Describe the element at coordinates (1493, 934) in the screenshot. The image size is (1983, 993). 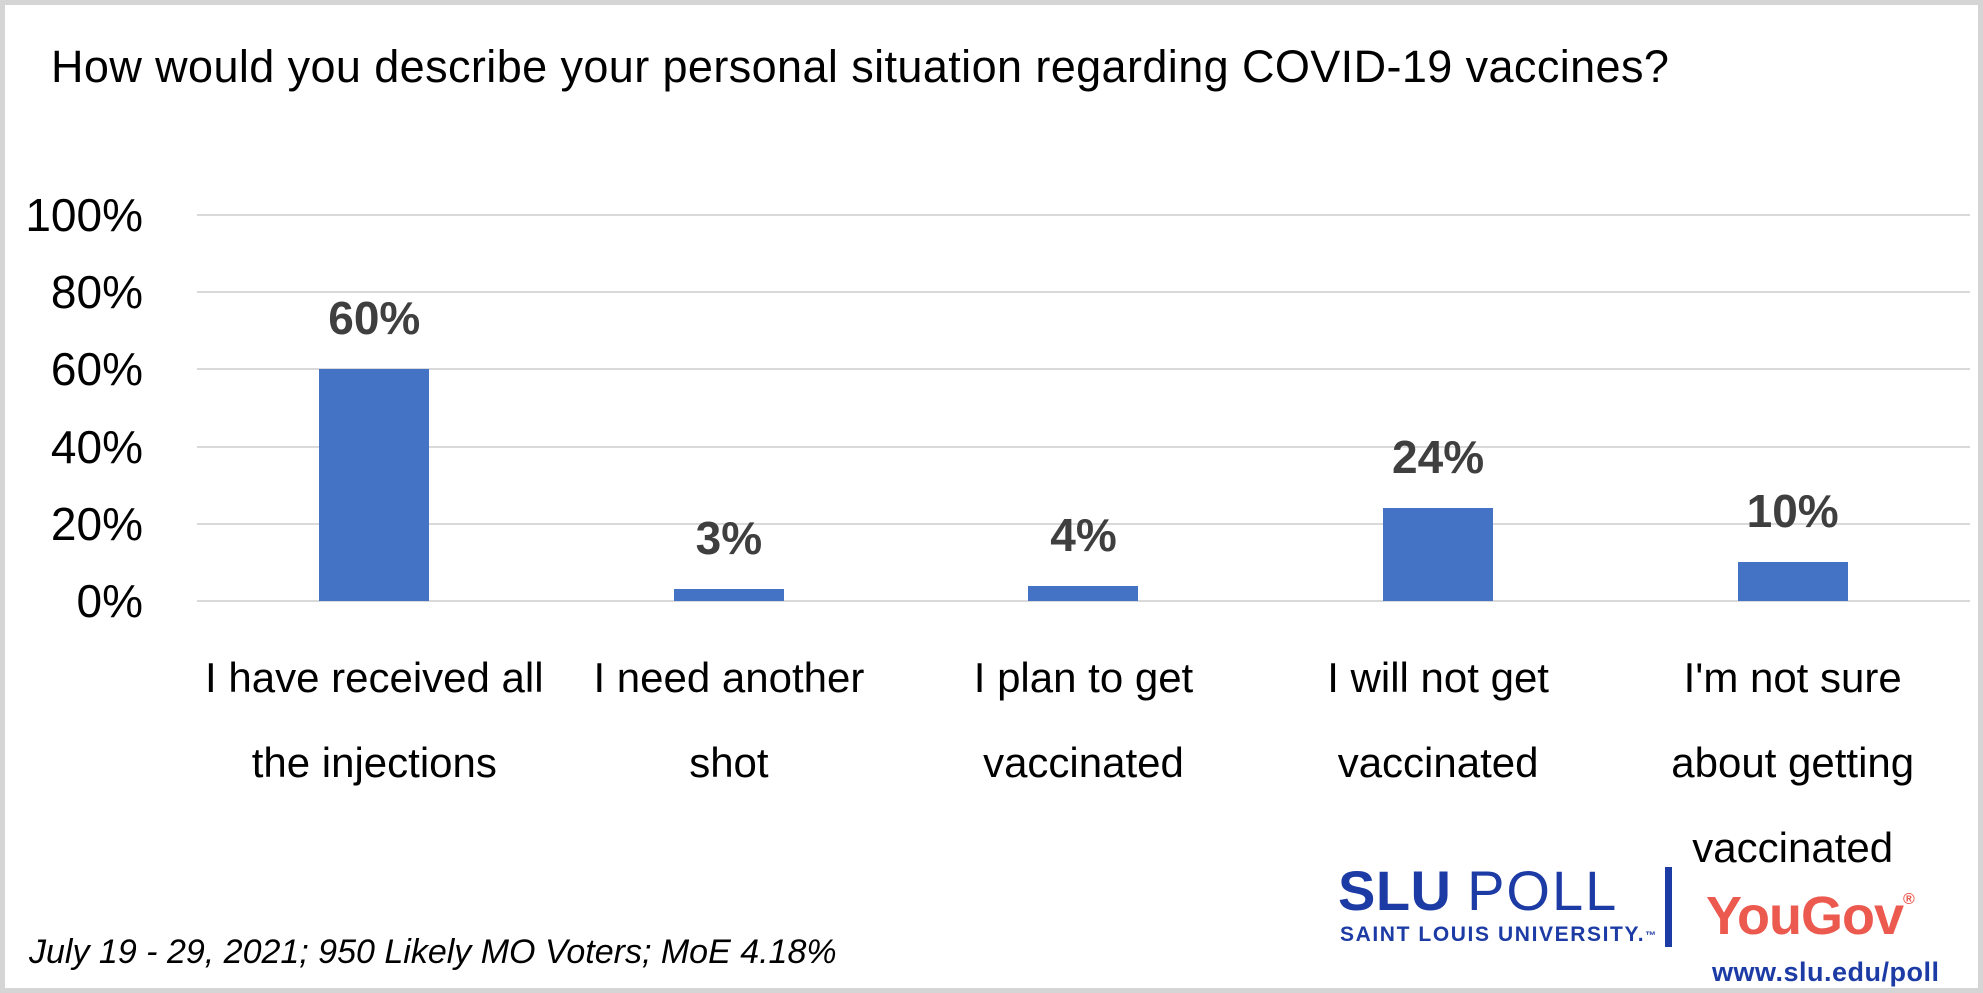
I see `slu-subtitle-text: SAINT LOUIS UNIVERSITY.` at that location.